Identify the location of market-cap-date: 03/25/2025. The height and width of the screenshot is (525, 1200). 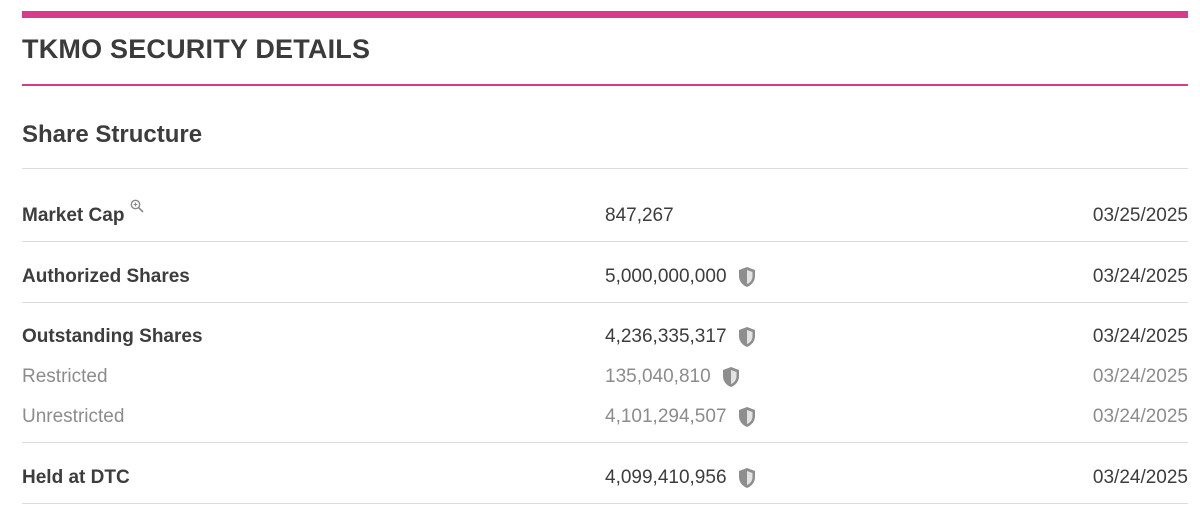
(1140, 215).